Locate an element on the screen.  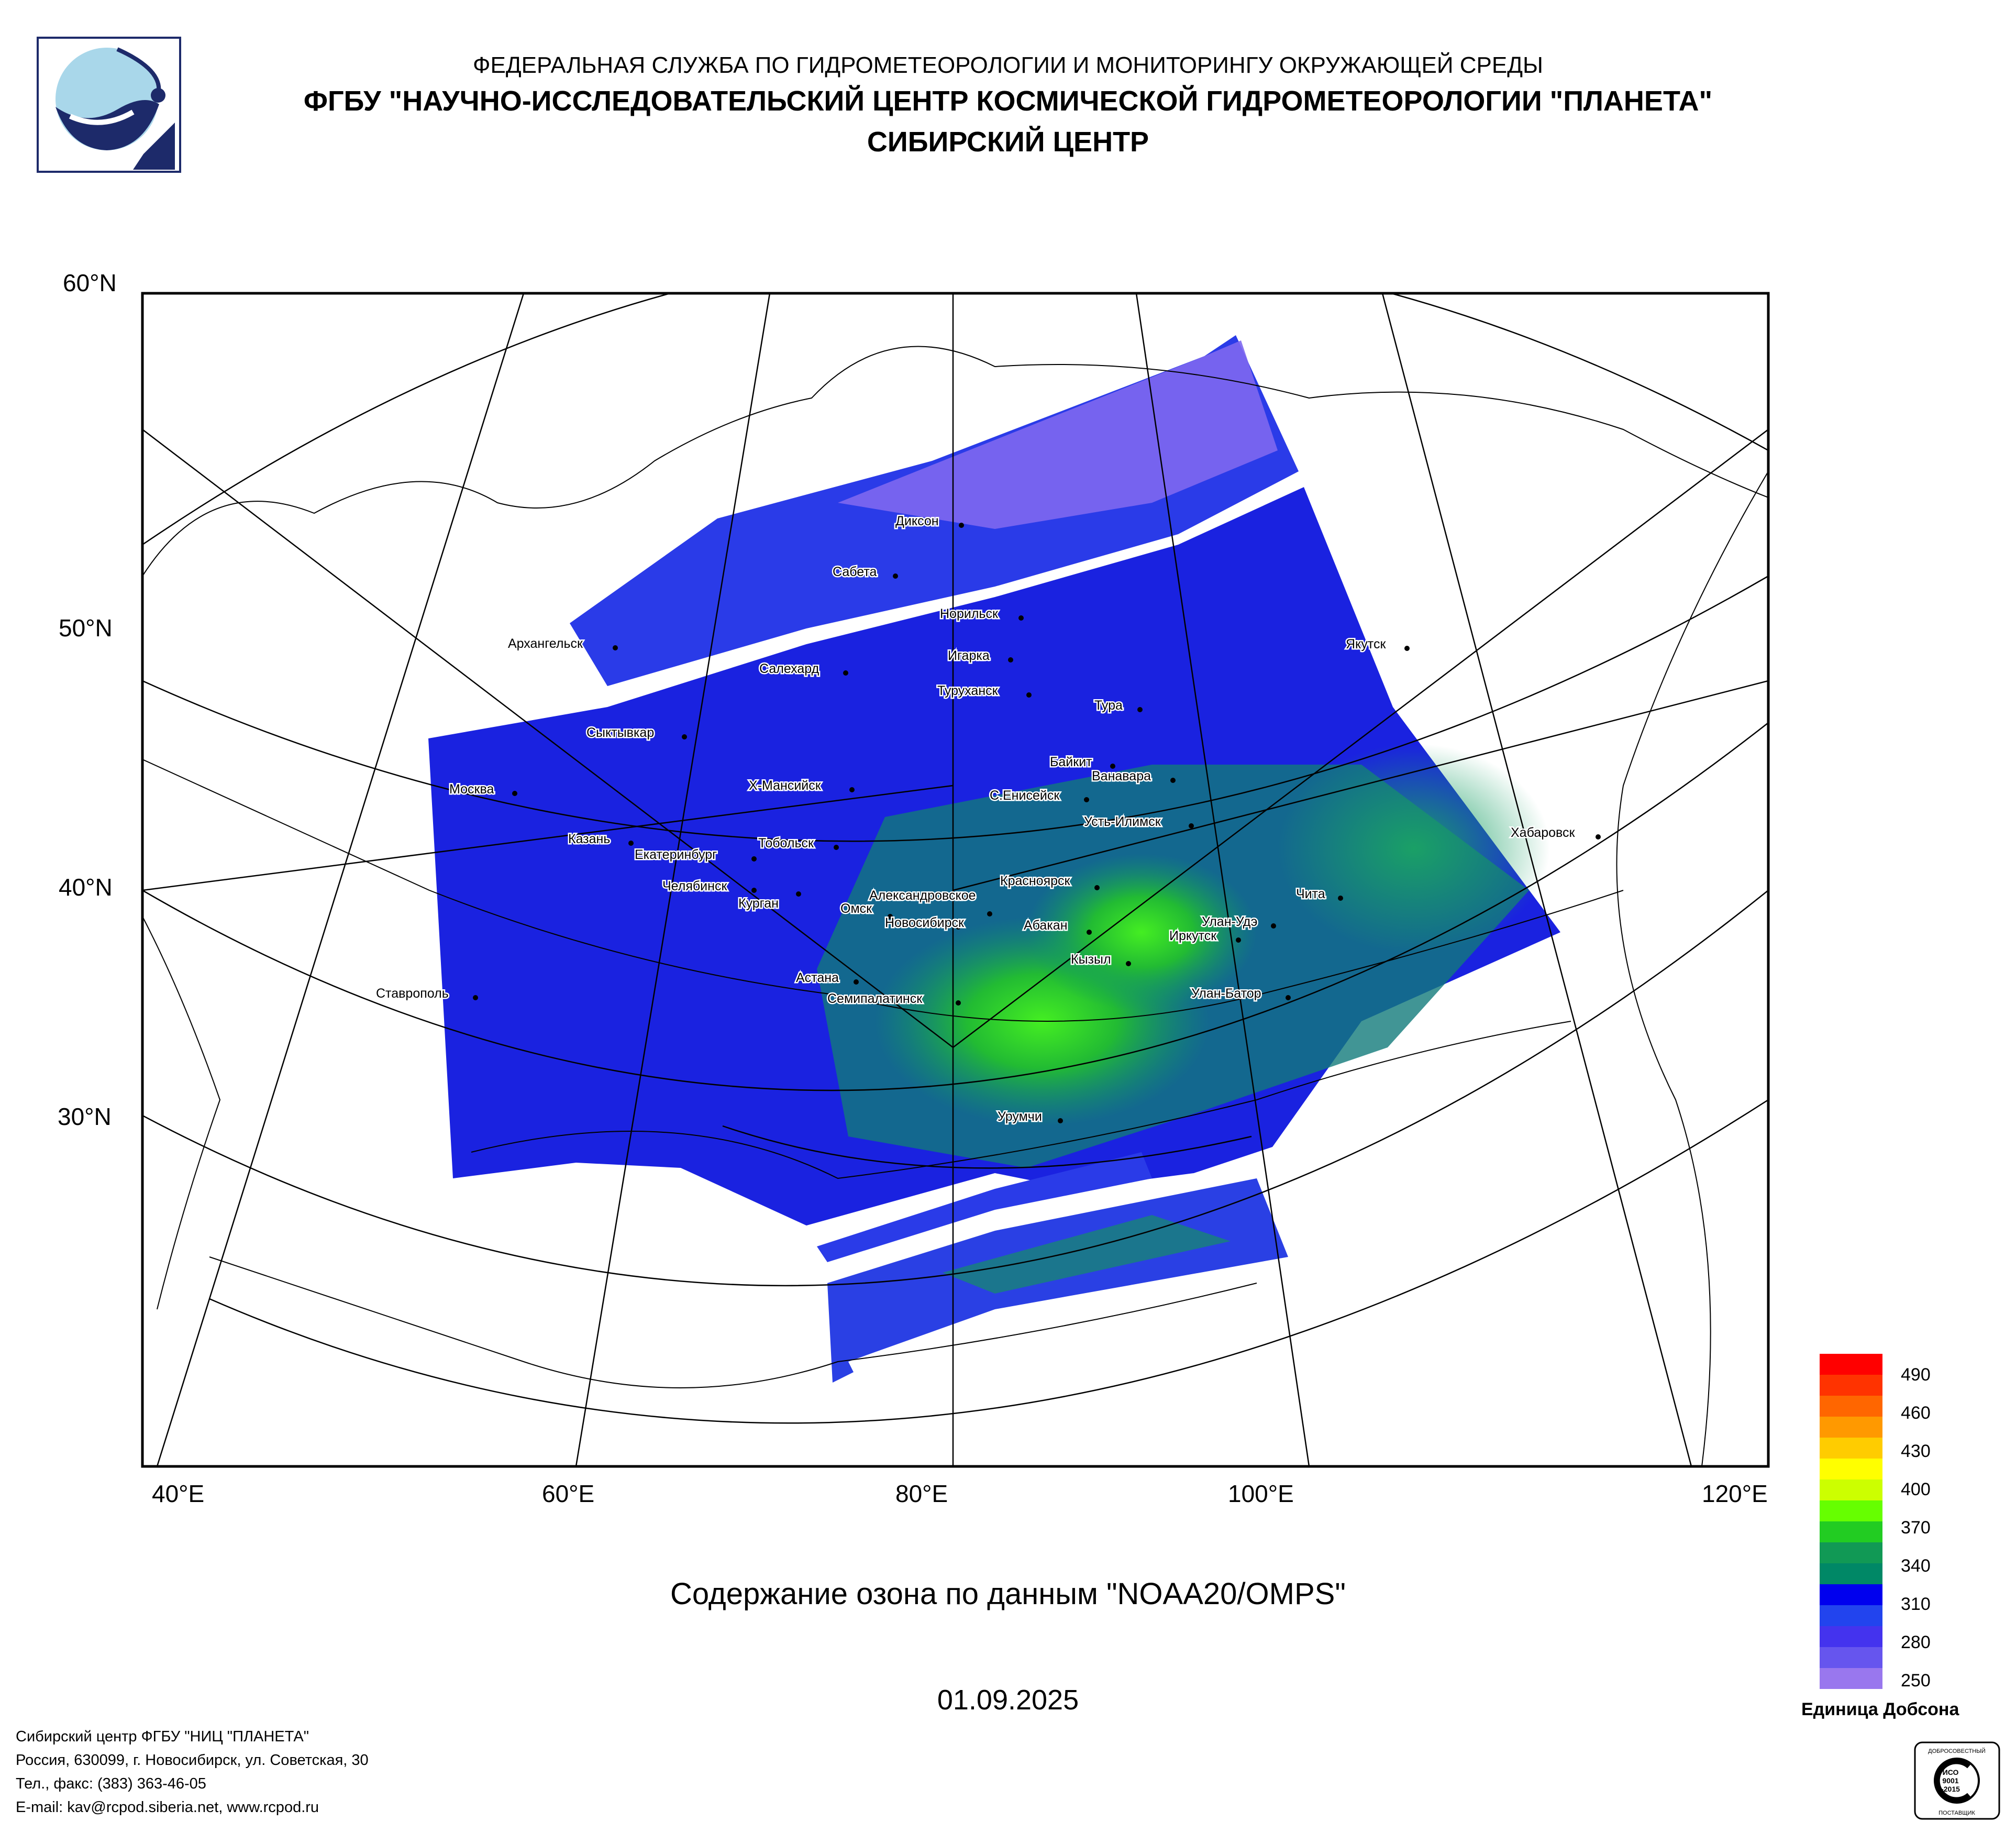
ozone-high-region-east is located at coordinates (1142, 932).